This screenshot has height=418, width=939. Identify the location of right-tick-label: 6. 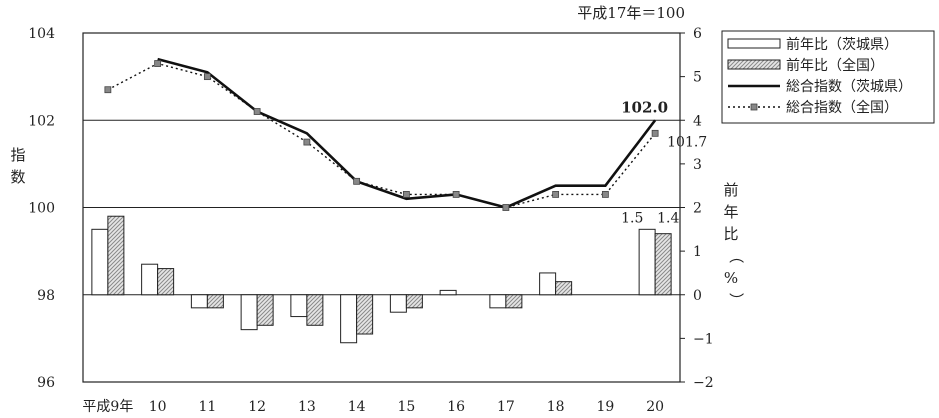
(697, 34).